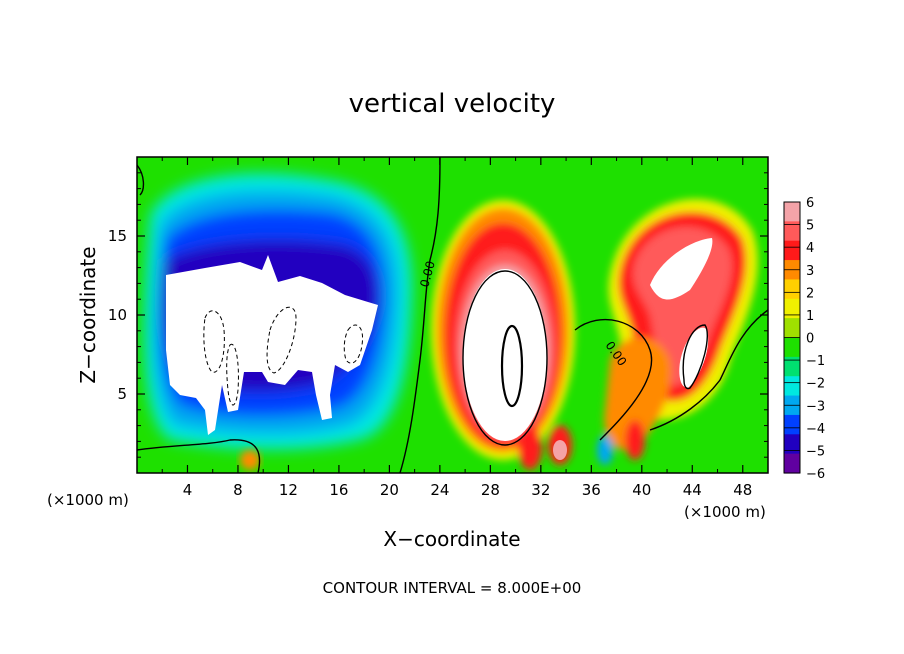  Describe the element at coordinates (250, 460) in the screenshot. I see `small-updraft-bottom` at that location.